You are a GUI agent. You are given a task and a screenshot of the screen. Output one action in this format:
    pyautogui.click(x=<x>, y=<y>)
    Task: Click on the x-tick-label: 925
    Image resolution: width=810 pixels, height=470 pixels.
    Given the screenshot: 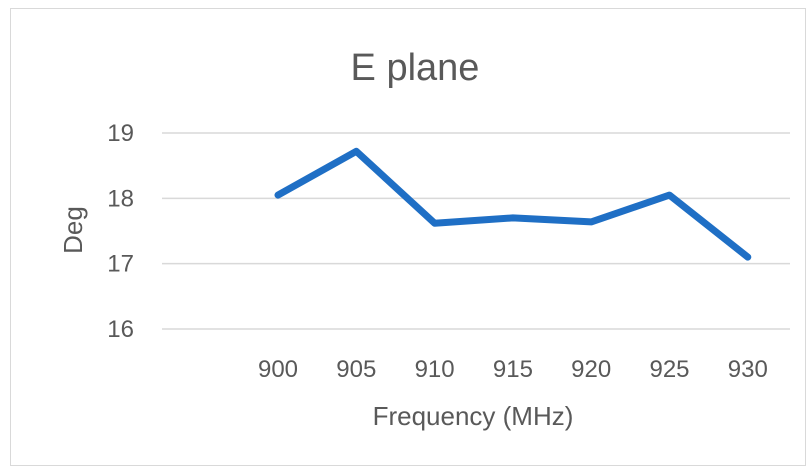 What is the action you would take?
    pyautogui.click(x=669, y=369)
    